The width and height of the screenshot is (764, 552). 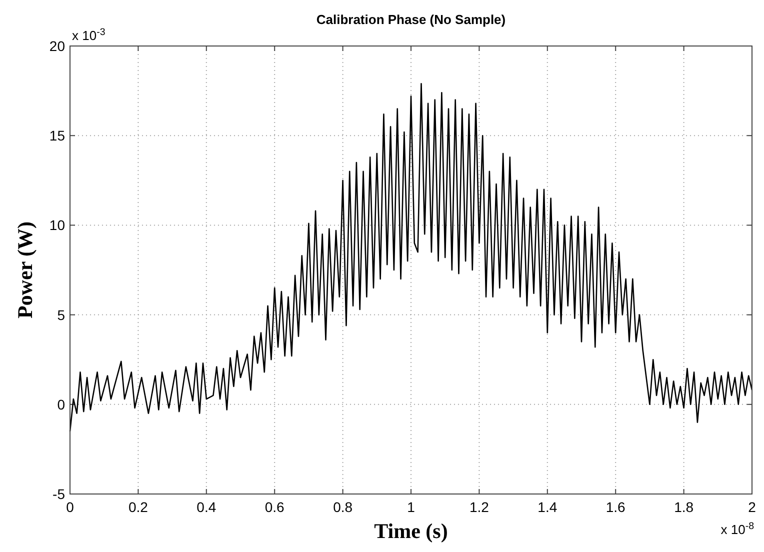 What do you see at coordinates (411, 531) in the screenshot?
I see `x-axis-title: Time (s)` at bounding box center [411, 531].